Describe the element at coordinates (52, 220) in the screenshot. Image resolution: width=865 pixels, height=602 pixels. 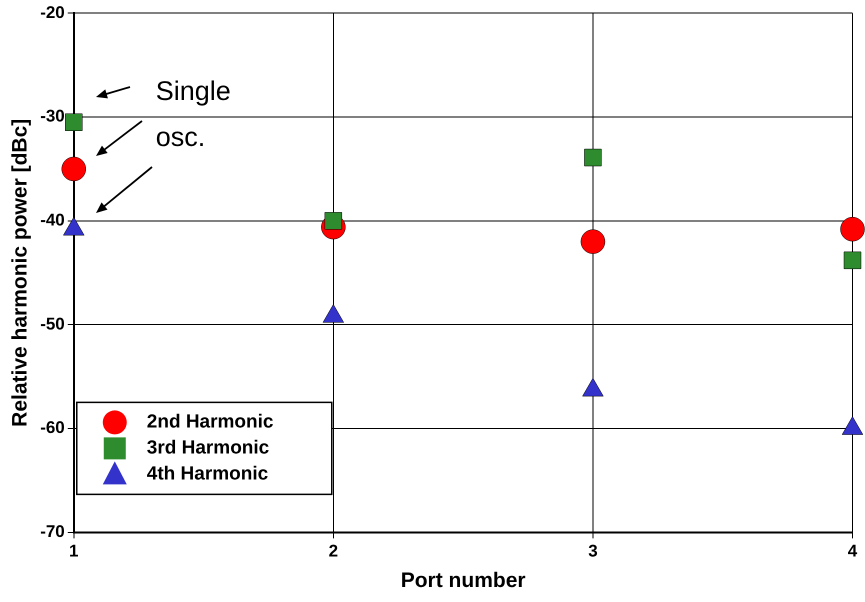
I see `y-tick-label: -40` at that location.